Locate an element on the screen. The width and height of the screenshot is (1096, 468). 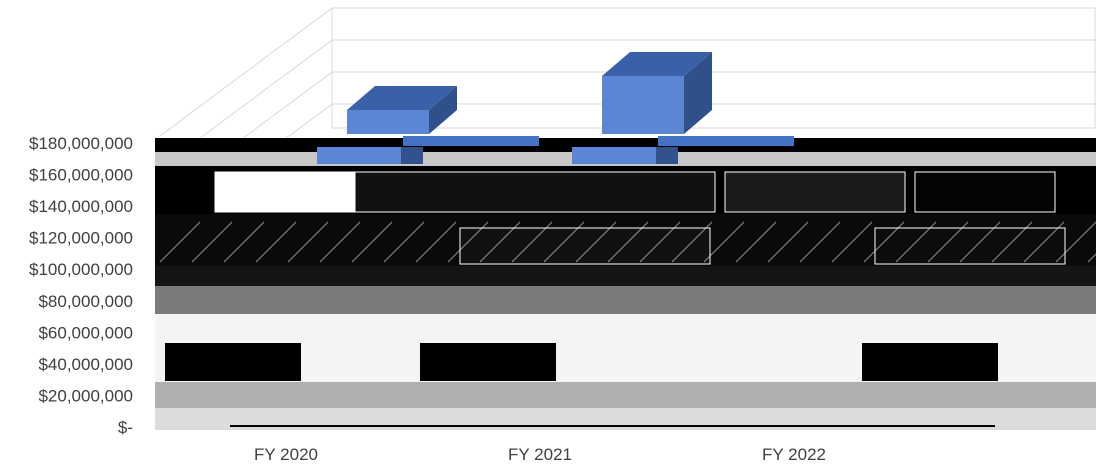
y-tick-label: $- is located at coordinates (125, 427).